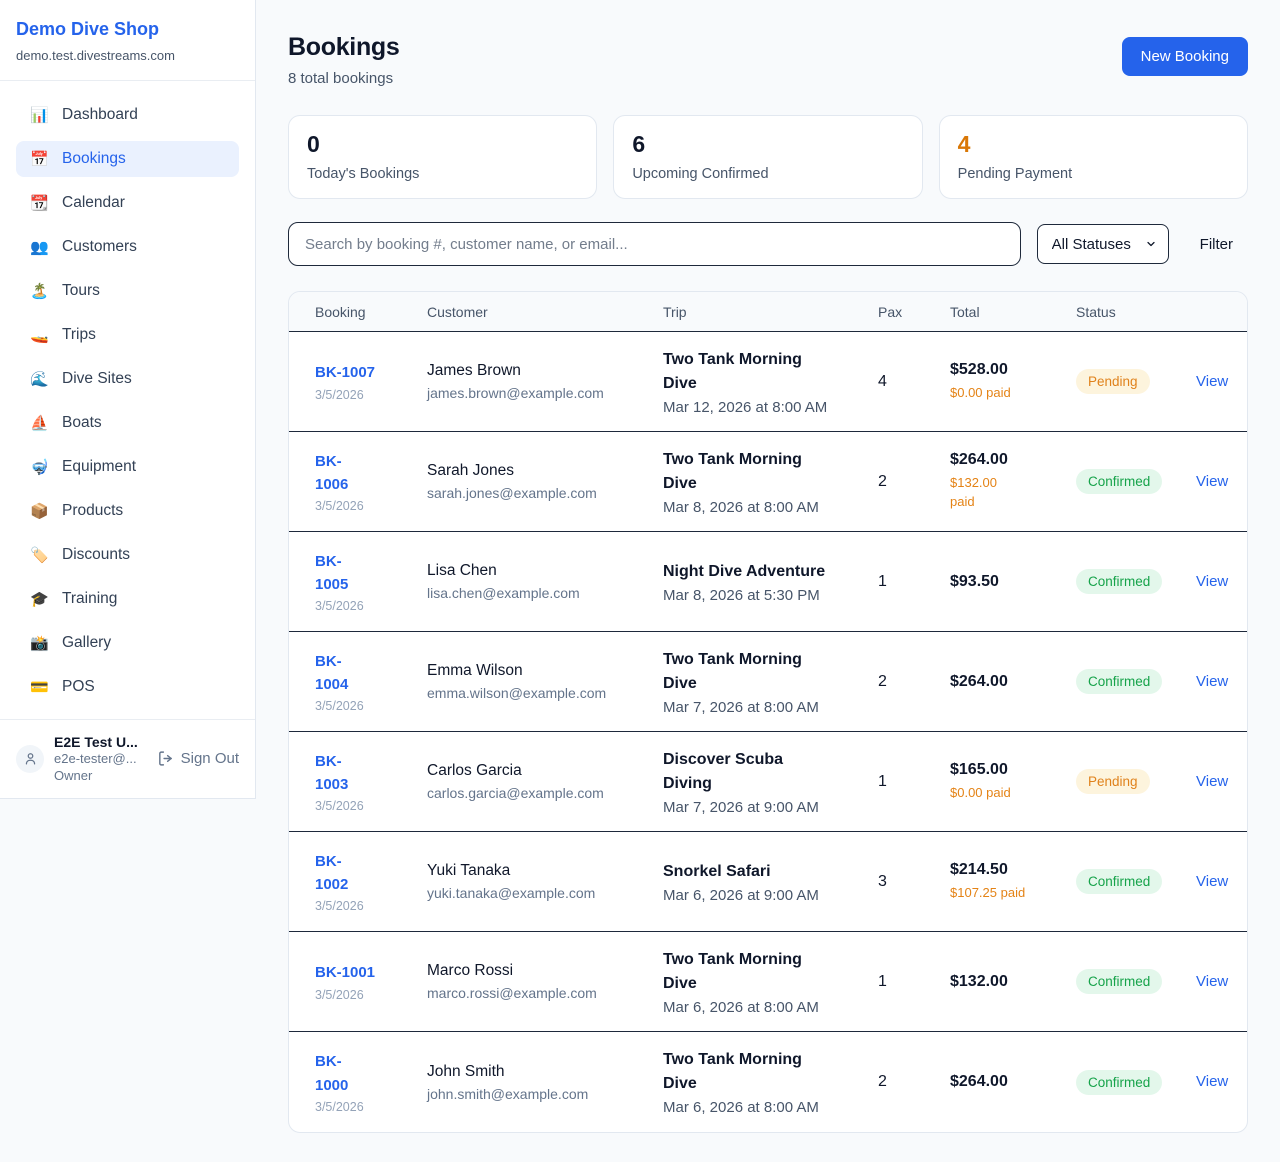 The width and height of the screenshot is (1280, 1162). Describe the element at coordinates (127, 511) in the screenshot. I see `sidebar-item-products: 📦 Products` at that location.